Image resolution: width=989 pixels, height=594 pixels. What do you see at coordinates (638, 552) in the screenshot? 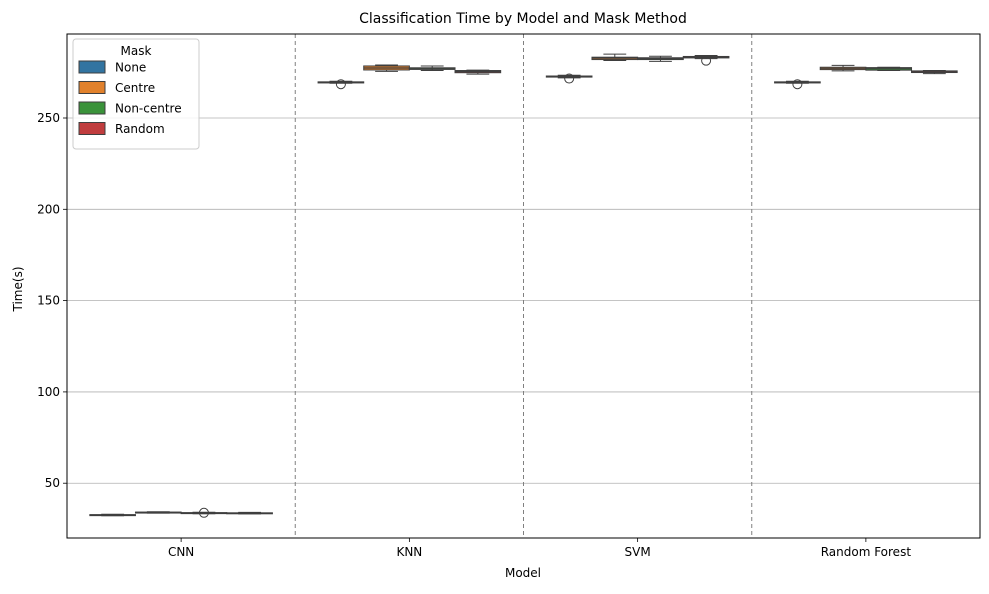
I see `x-tick-label: SVM` at bounding box center [638, 552].